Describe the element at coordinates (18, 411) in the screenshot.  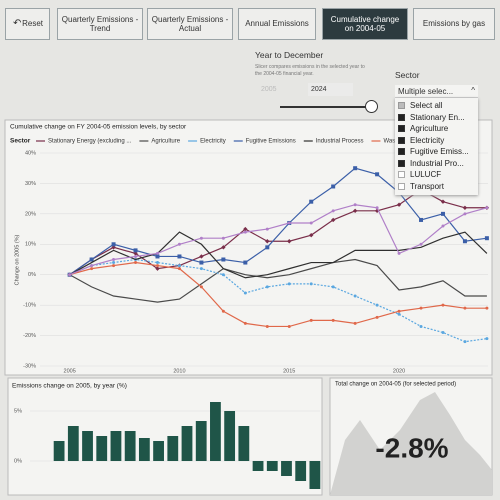
I see `y-tick-label: 5%` at that location.